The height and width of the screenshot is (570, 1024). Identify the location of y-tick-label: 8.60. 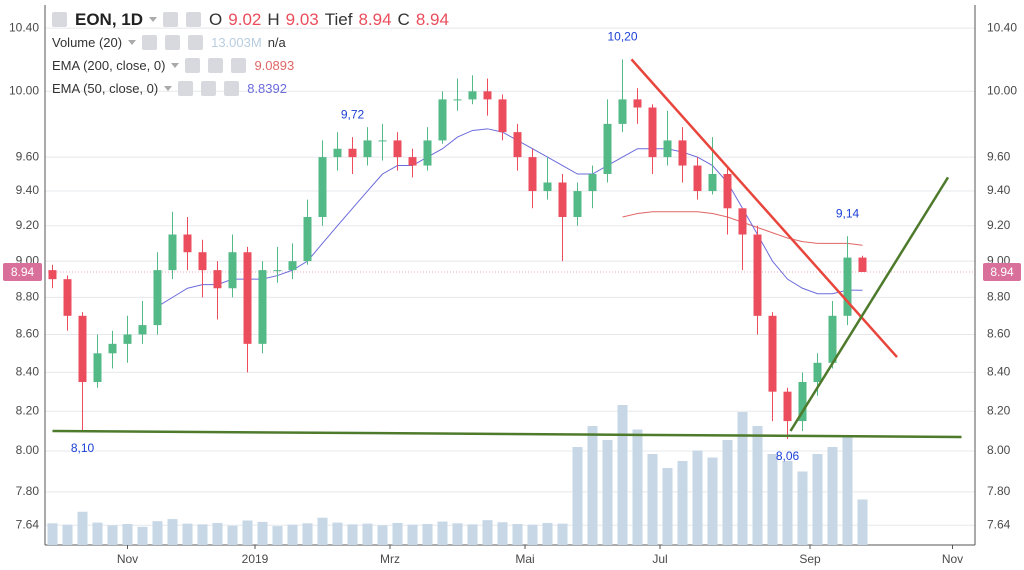
(28, 334).